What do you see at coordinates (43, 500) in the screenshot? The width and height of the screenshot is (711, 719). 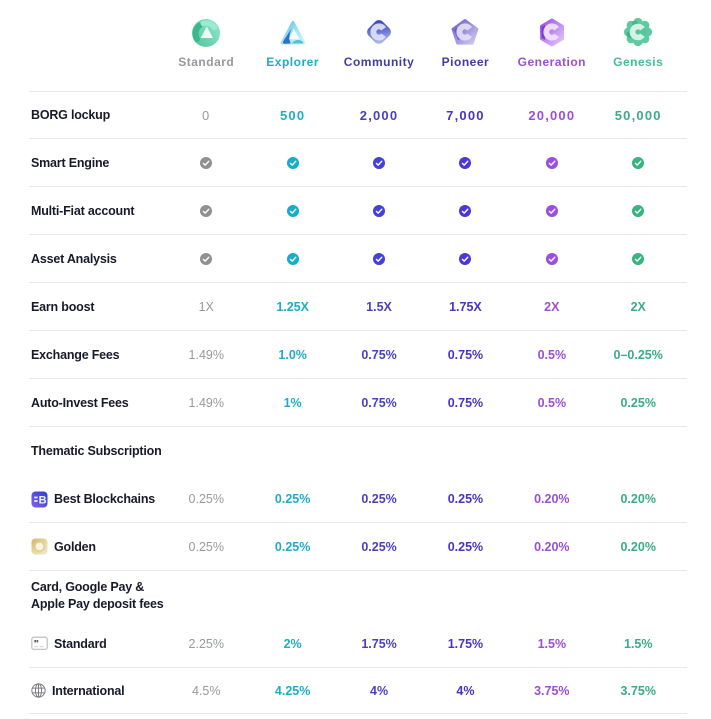 I see `svg-text: B` at bounding box center [43, 500].